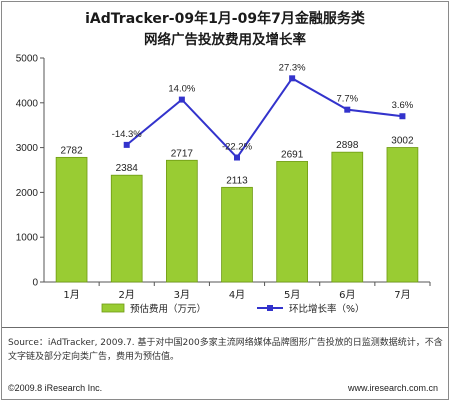 This screenshot has width=450, height=401. What do you see at coordinates (182, 153) in the screenshot?
I see `bar-value-label: 2717` at bounding box center [182, 153].